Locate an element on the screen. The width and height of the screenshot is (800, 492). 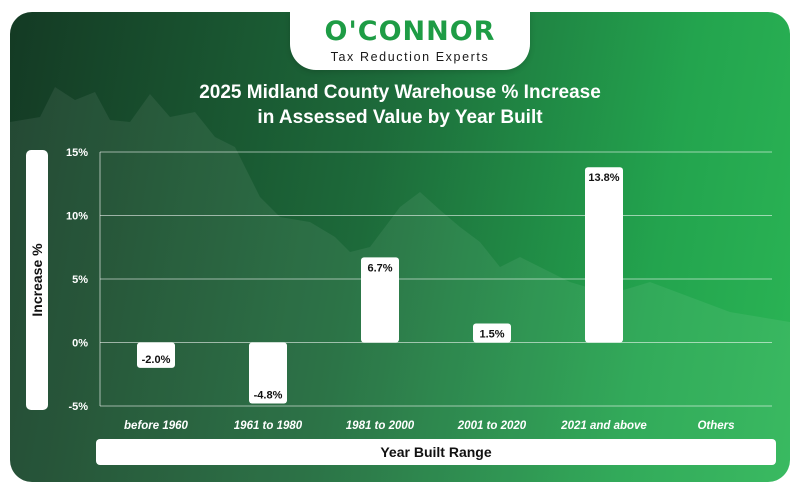
y-tick-label: 5% is located at coordinates (80, 280).